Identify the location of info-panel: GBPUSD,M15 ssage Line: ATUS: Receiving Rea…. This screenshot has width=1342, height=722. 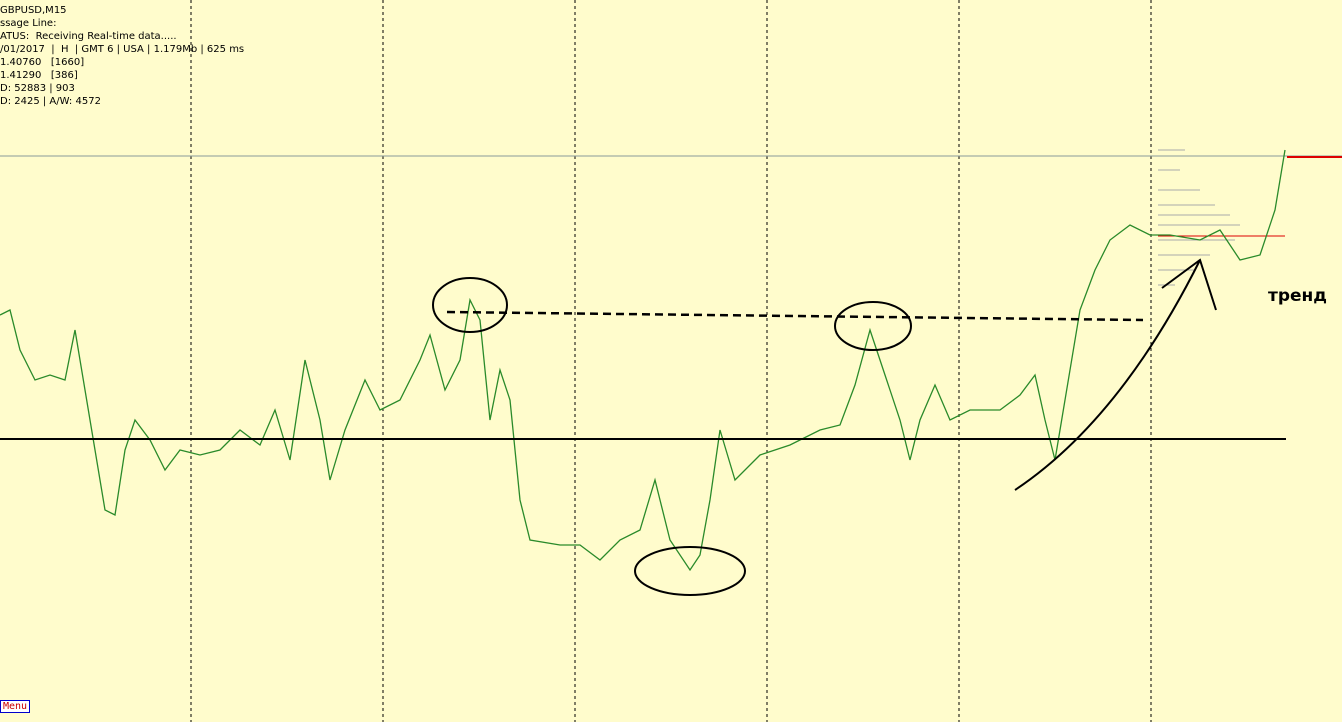
(122, 56).